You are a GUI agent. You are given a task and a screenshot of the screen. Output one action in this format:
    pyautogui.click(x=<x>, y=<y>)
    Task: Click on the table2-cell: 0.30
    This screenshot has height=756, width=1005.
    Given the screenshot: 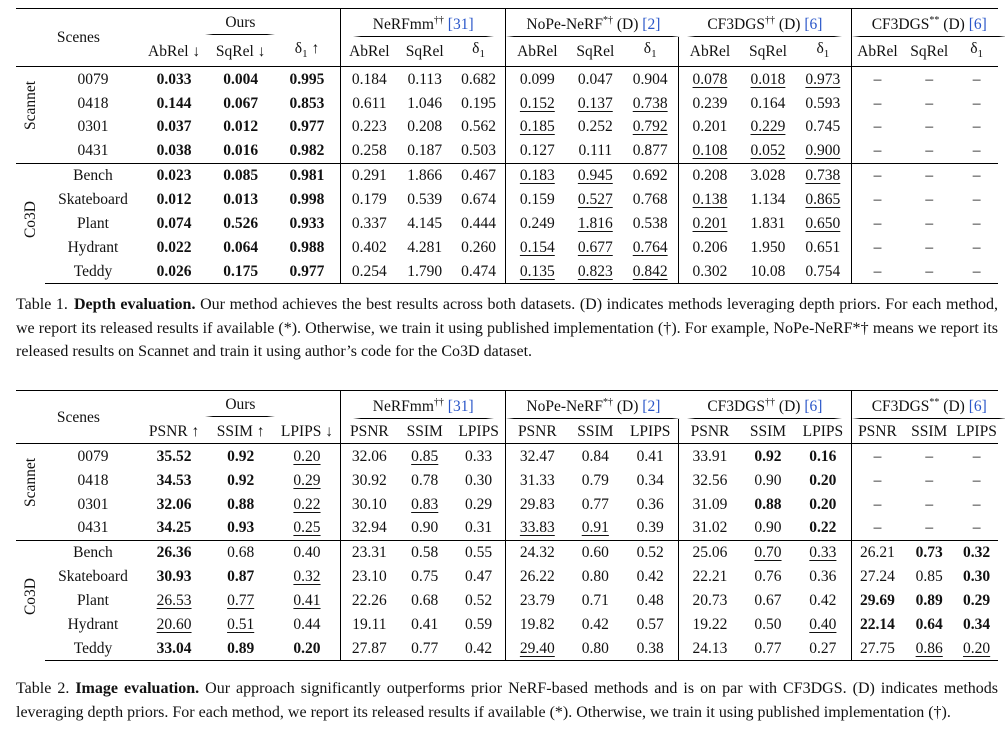 What is the action you would take?
    pyautogui.click(x=479, y=480)
    